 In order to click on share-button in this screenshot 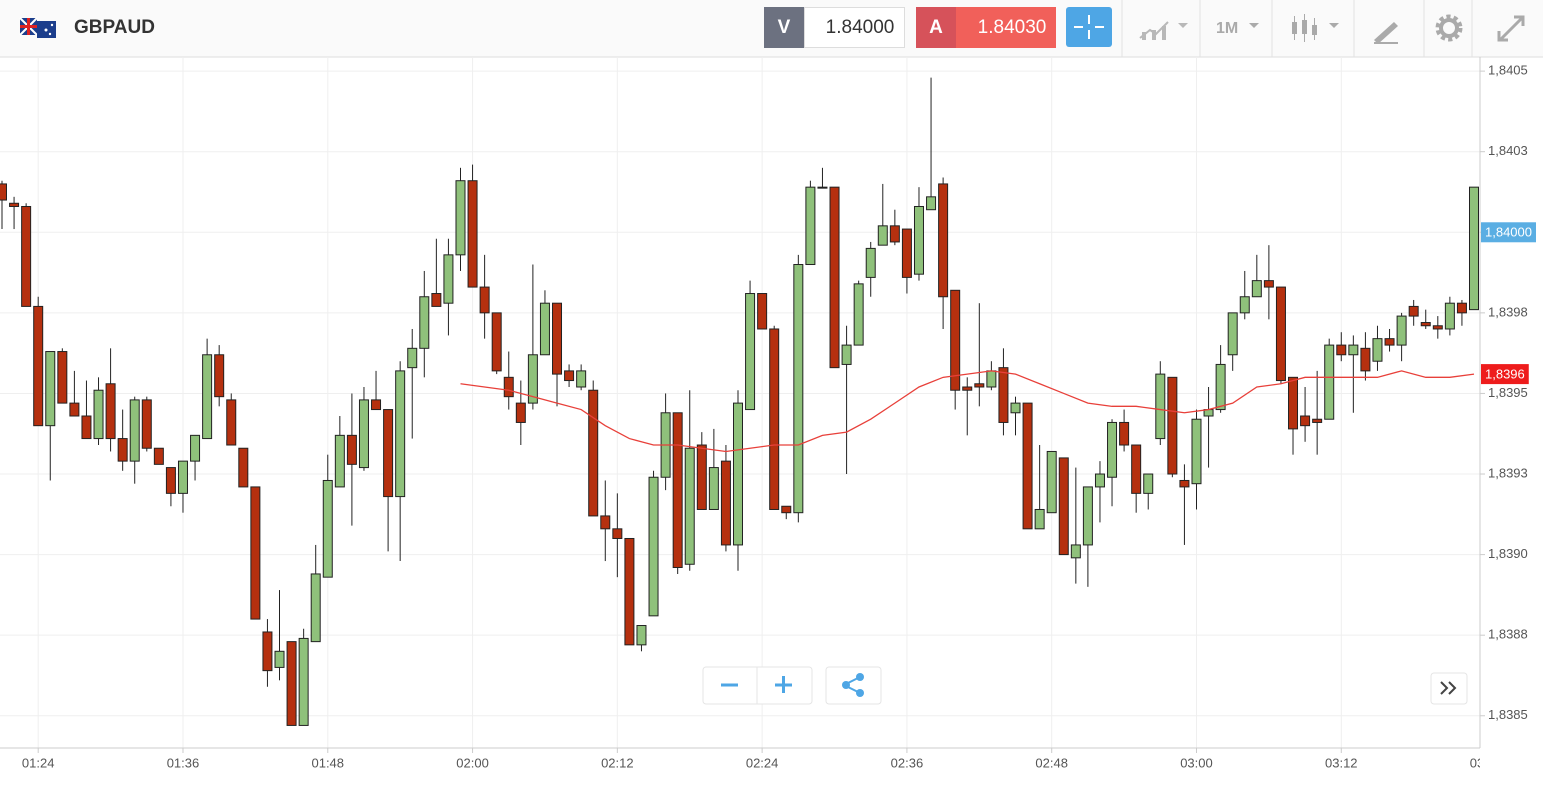, I will do `click(853, 685)`.